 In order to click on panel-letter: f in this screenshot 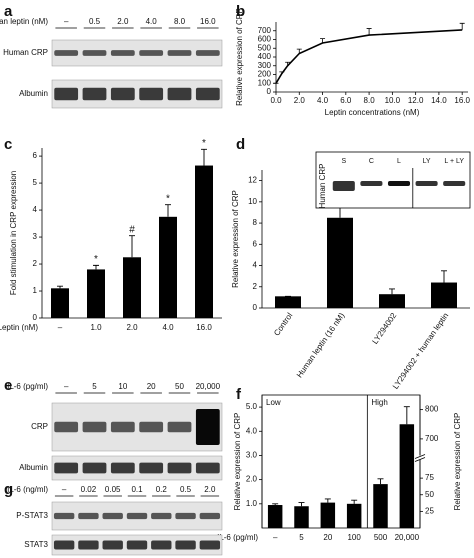, I will do `click(239, 394)`.